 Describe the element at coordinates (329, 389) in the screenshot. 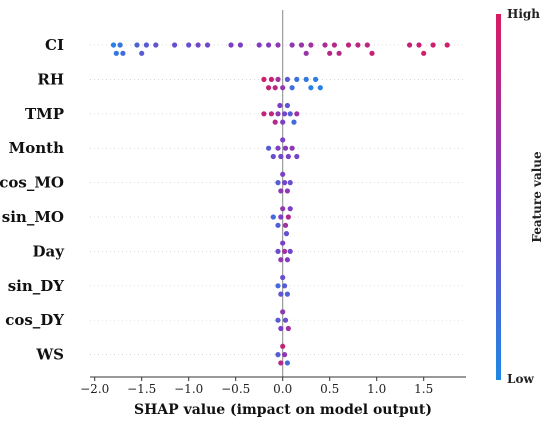

I see `x-tick-label: 0.5` at that location.